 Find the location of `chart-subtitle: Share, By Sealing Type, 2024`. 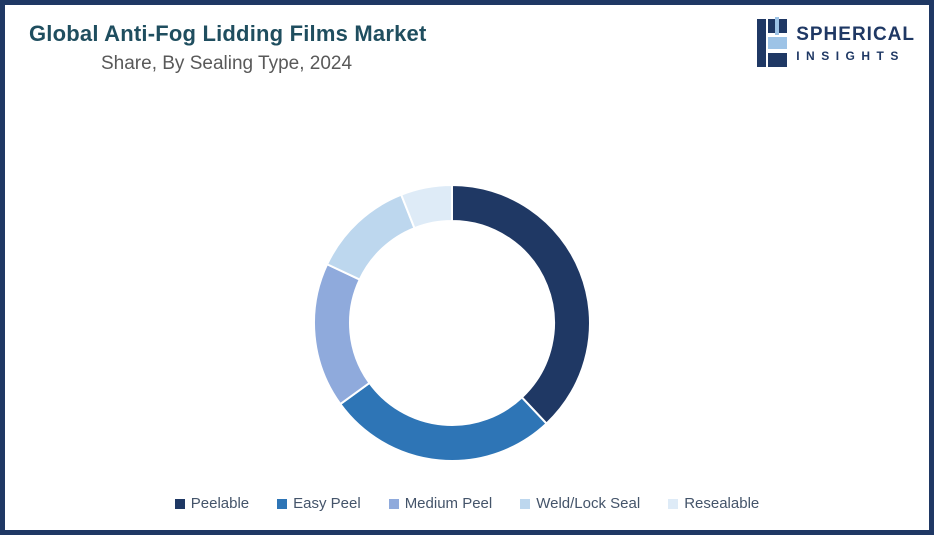

chart-subtitle: Share, By Sealing Type, 2024 is located at coordinates (227, 63).